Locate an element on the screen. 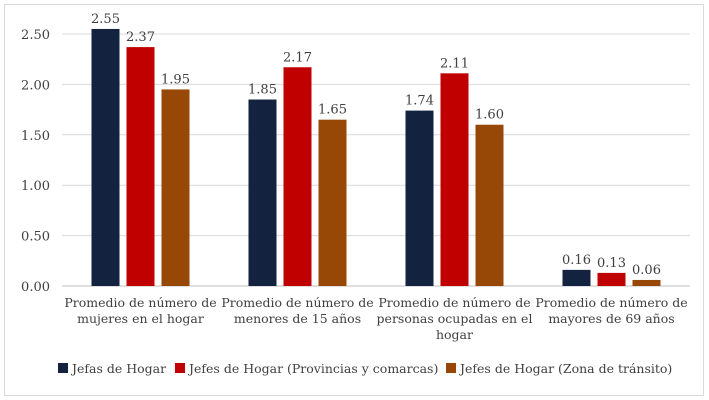 The width and height of the screenshot is (709, 400). data-label: 0.06 is located at coordinates (646, 270).